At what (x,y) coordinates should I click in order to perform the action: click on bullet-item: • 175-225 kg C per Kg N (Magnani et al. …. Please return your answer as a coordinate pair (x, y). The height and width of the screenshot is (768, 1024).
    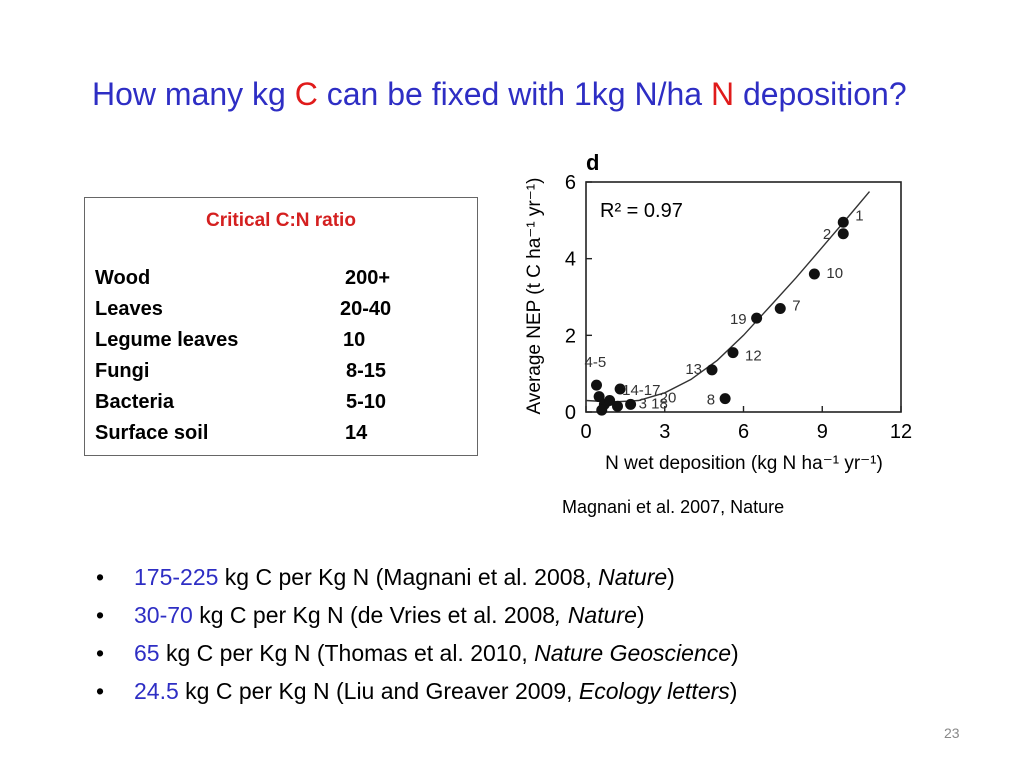
    Looking at the image, I should click on (385, 577).